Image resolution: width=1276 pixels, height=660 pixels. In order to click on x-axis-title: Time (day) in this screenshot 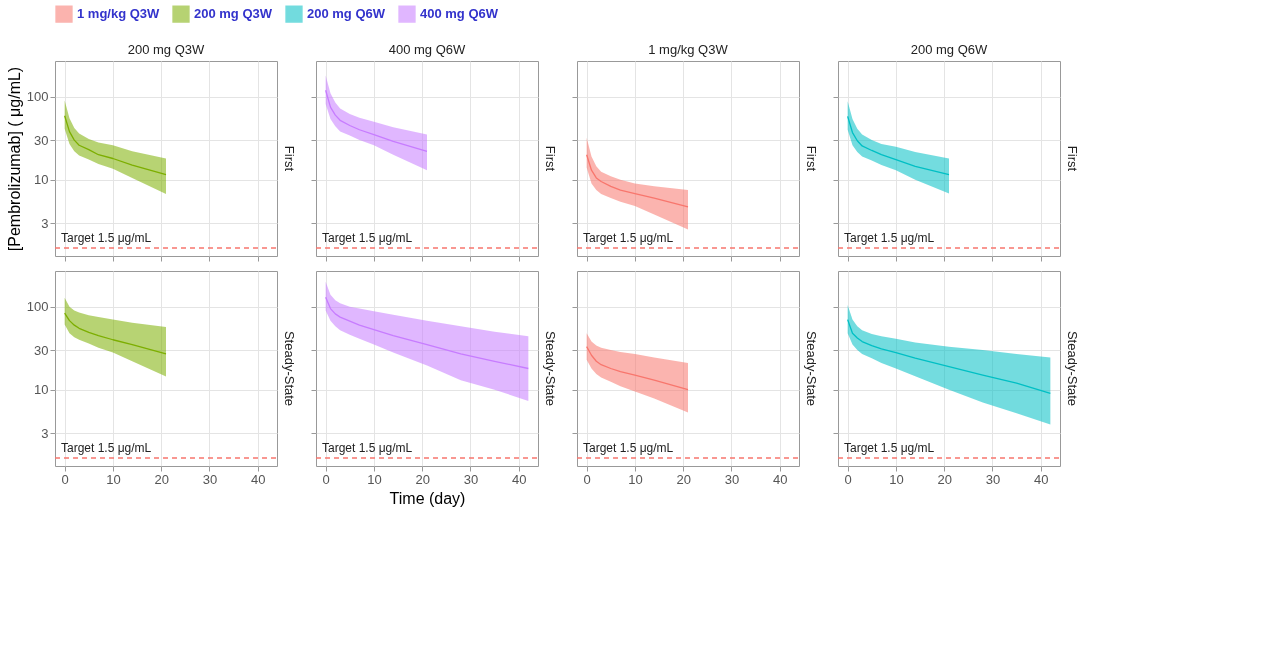, I will do `click(427, 498)`.